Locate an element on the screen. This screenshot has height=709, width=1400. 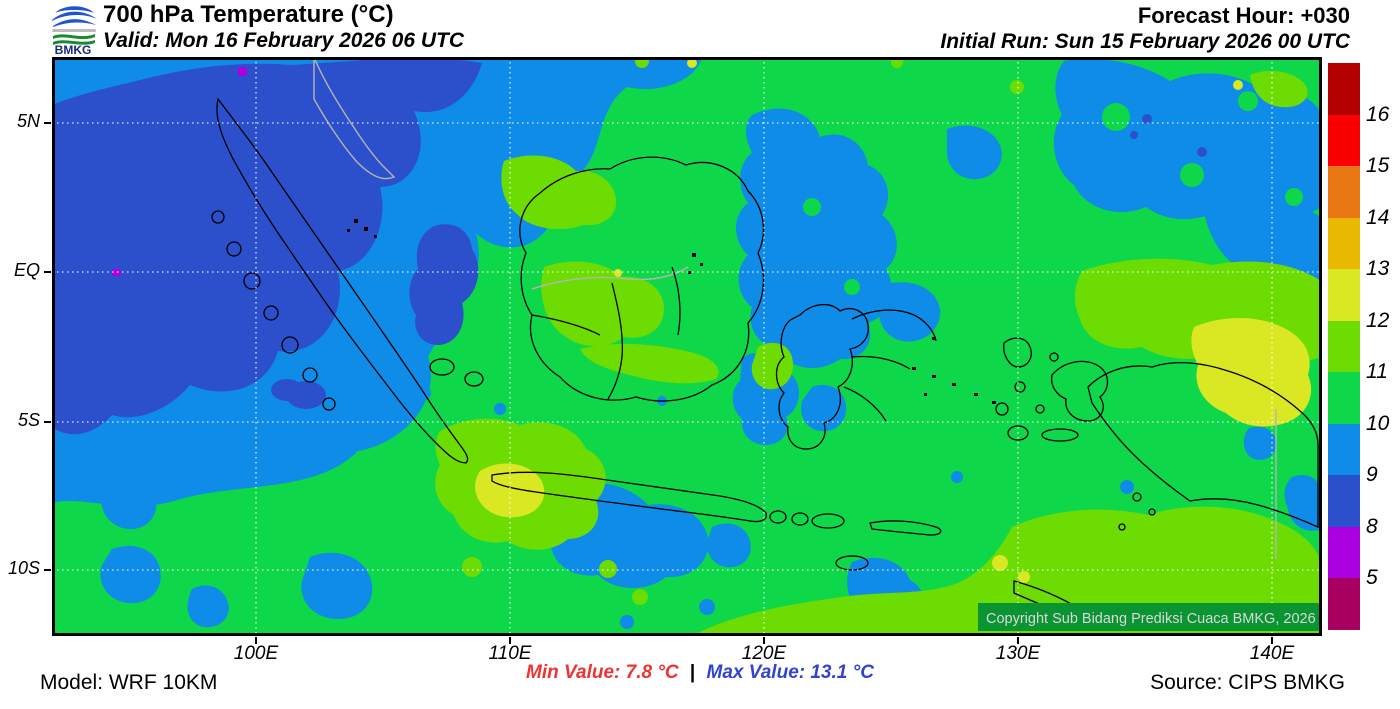
lat-label: 5S is located at coordinates (28, 419).